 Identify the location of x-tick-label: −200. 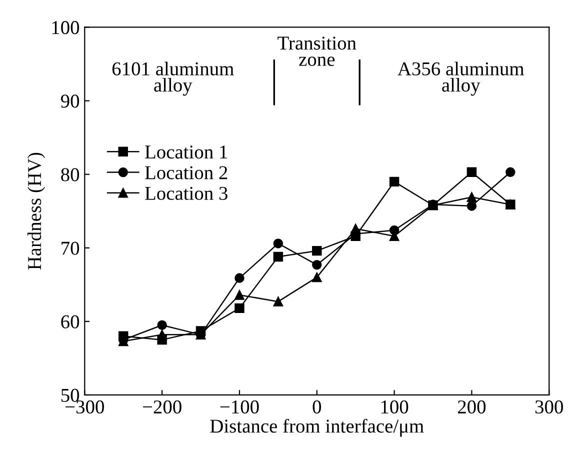
(162, 407).